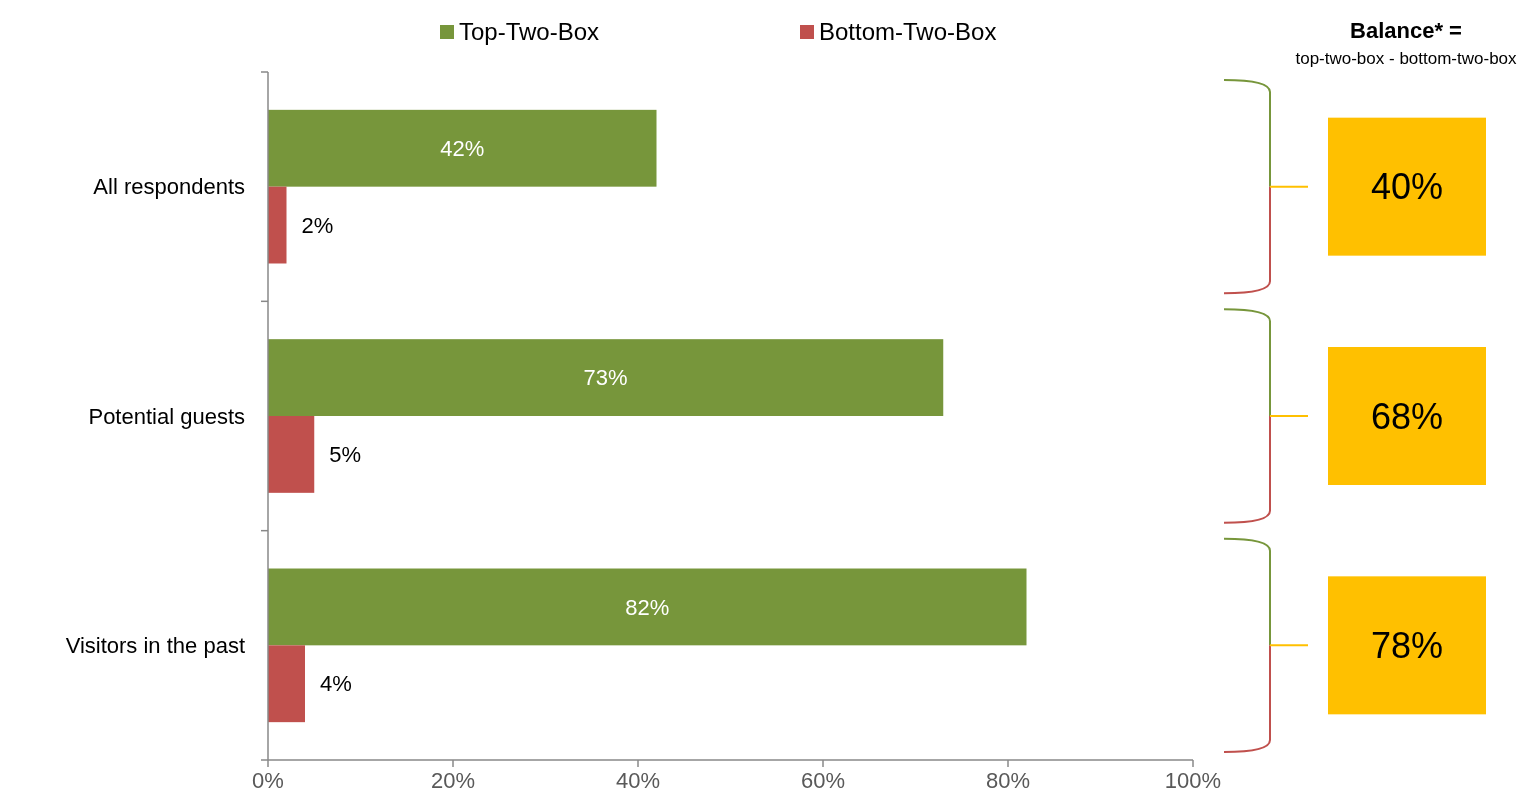 The width and height of the screenshot is (1540, 808). I want to click on data-label: 42%, so click(462, 148).